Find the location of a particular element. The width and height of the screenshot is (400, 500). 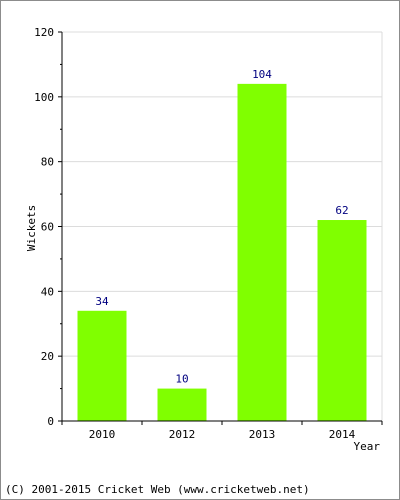

x-tick-label-2013: 2013 is located at coordinates (262, 434).